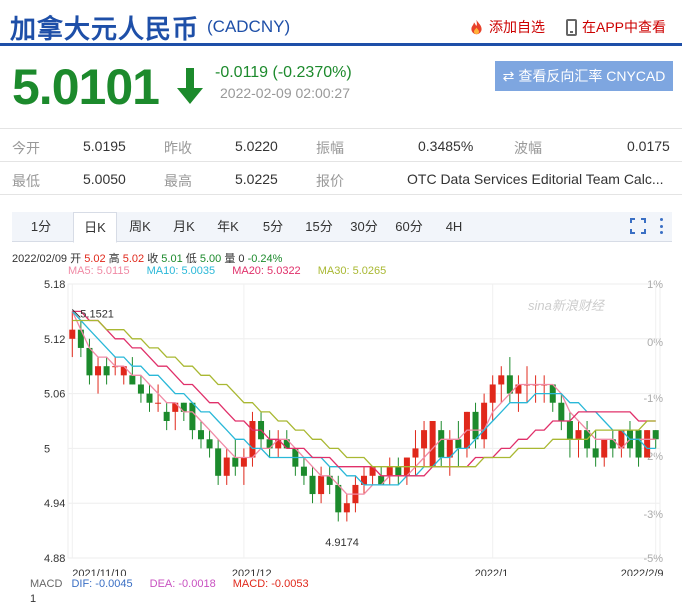 This screenshot has width=682, height=605. What do you see at coordinates (95, 227) in the screenshot?
I see `tab-daily: 日K` at bounding box center [95, 227].